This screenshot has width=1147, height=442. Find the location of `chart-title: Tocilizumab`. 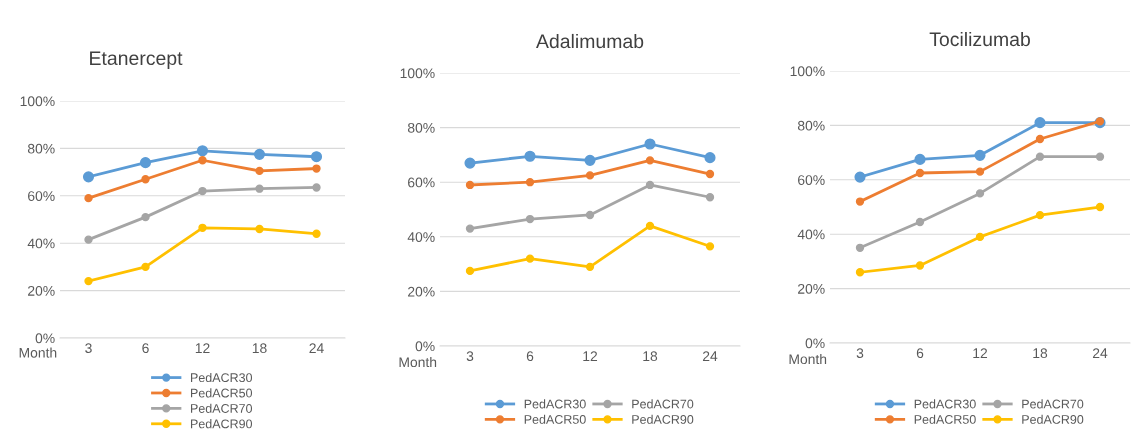

chart-title: Tocilizumab is located at coordinates (979, 39).